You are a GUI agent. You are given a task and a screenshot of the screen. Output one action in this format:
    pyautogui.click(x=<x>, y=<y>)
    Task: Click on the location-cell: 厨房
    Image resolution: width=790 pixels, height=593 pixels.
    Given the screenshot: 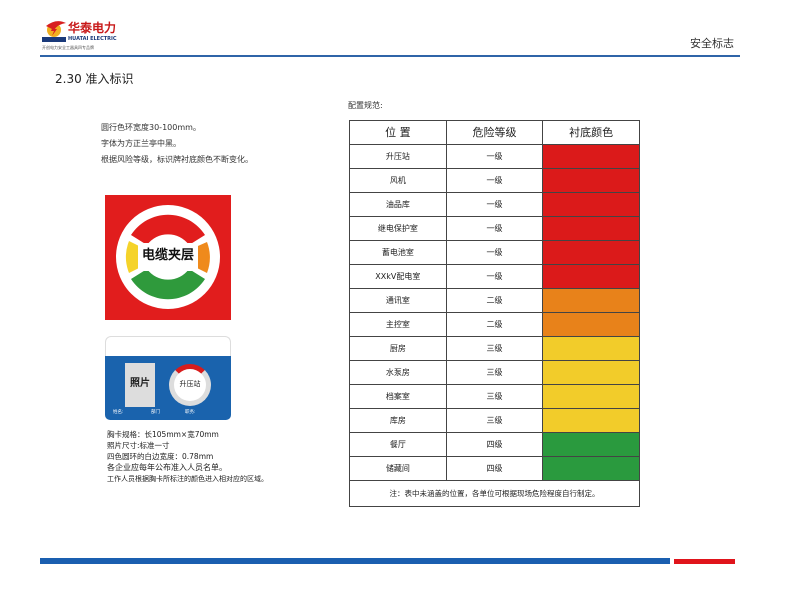 What is the action you would take?
    pyautogui.click(x=398, y=348)
    